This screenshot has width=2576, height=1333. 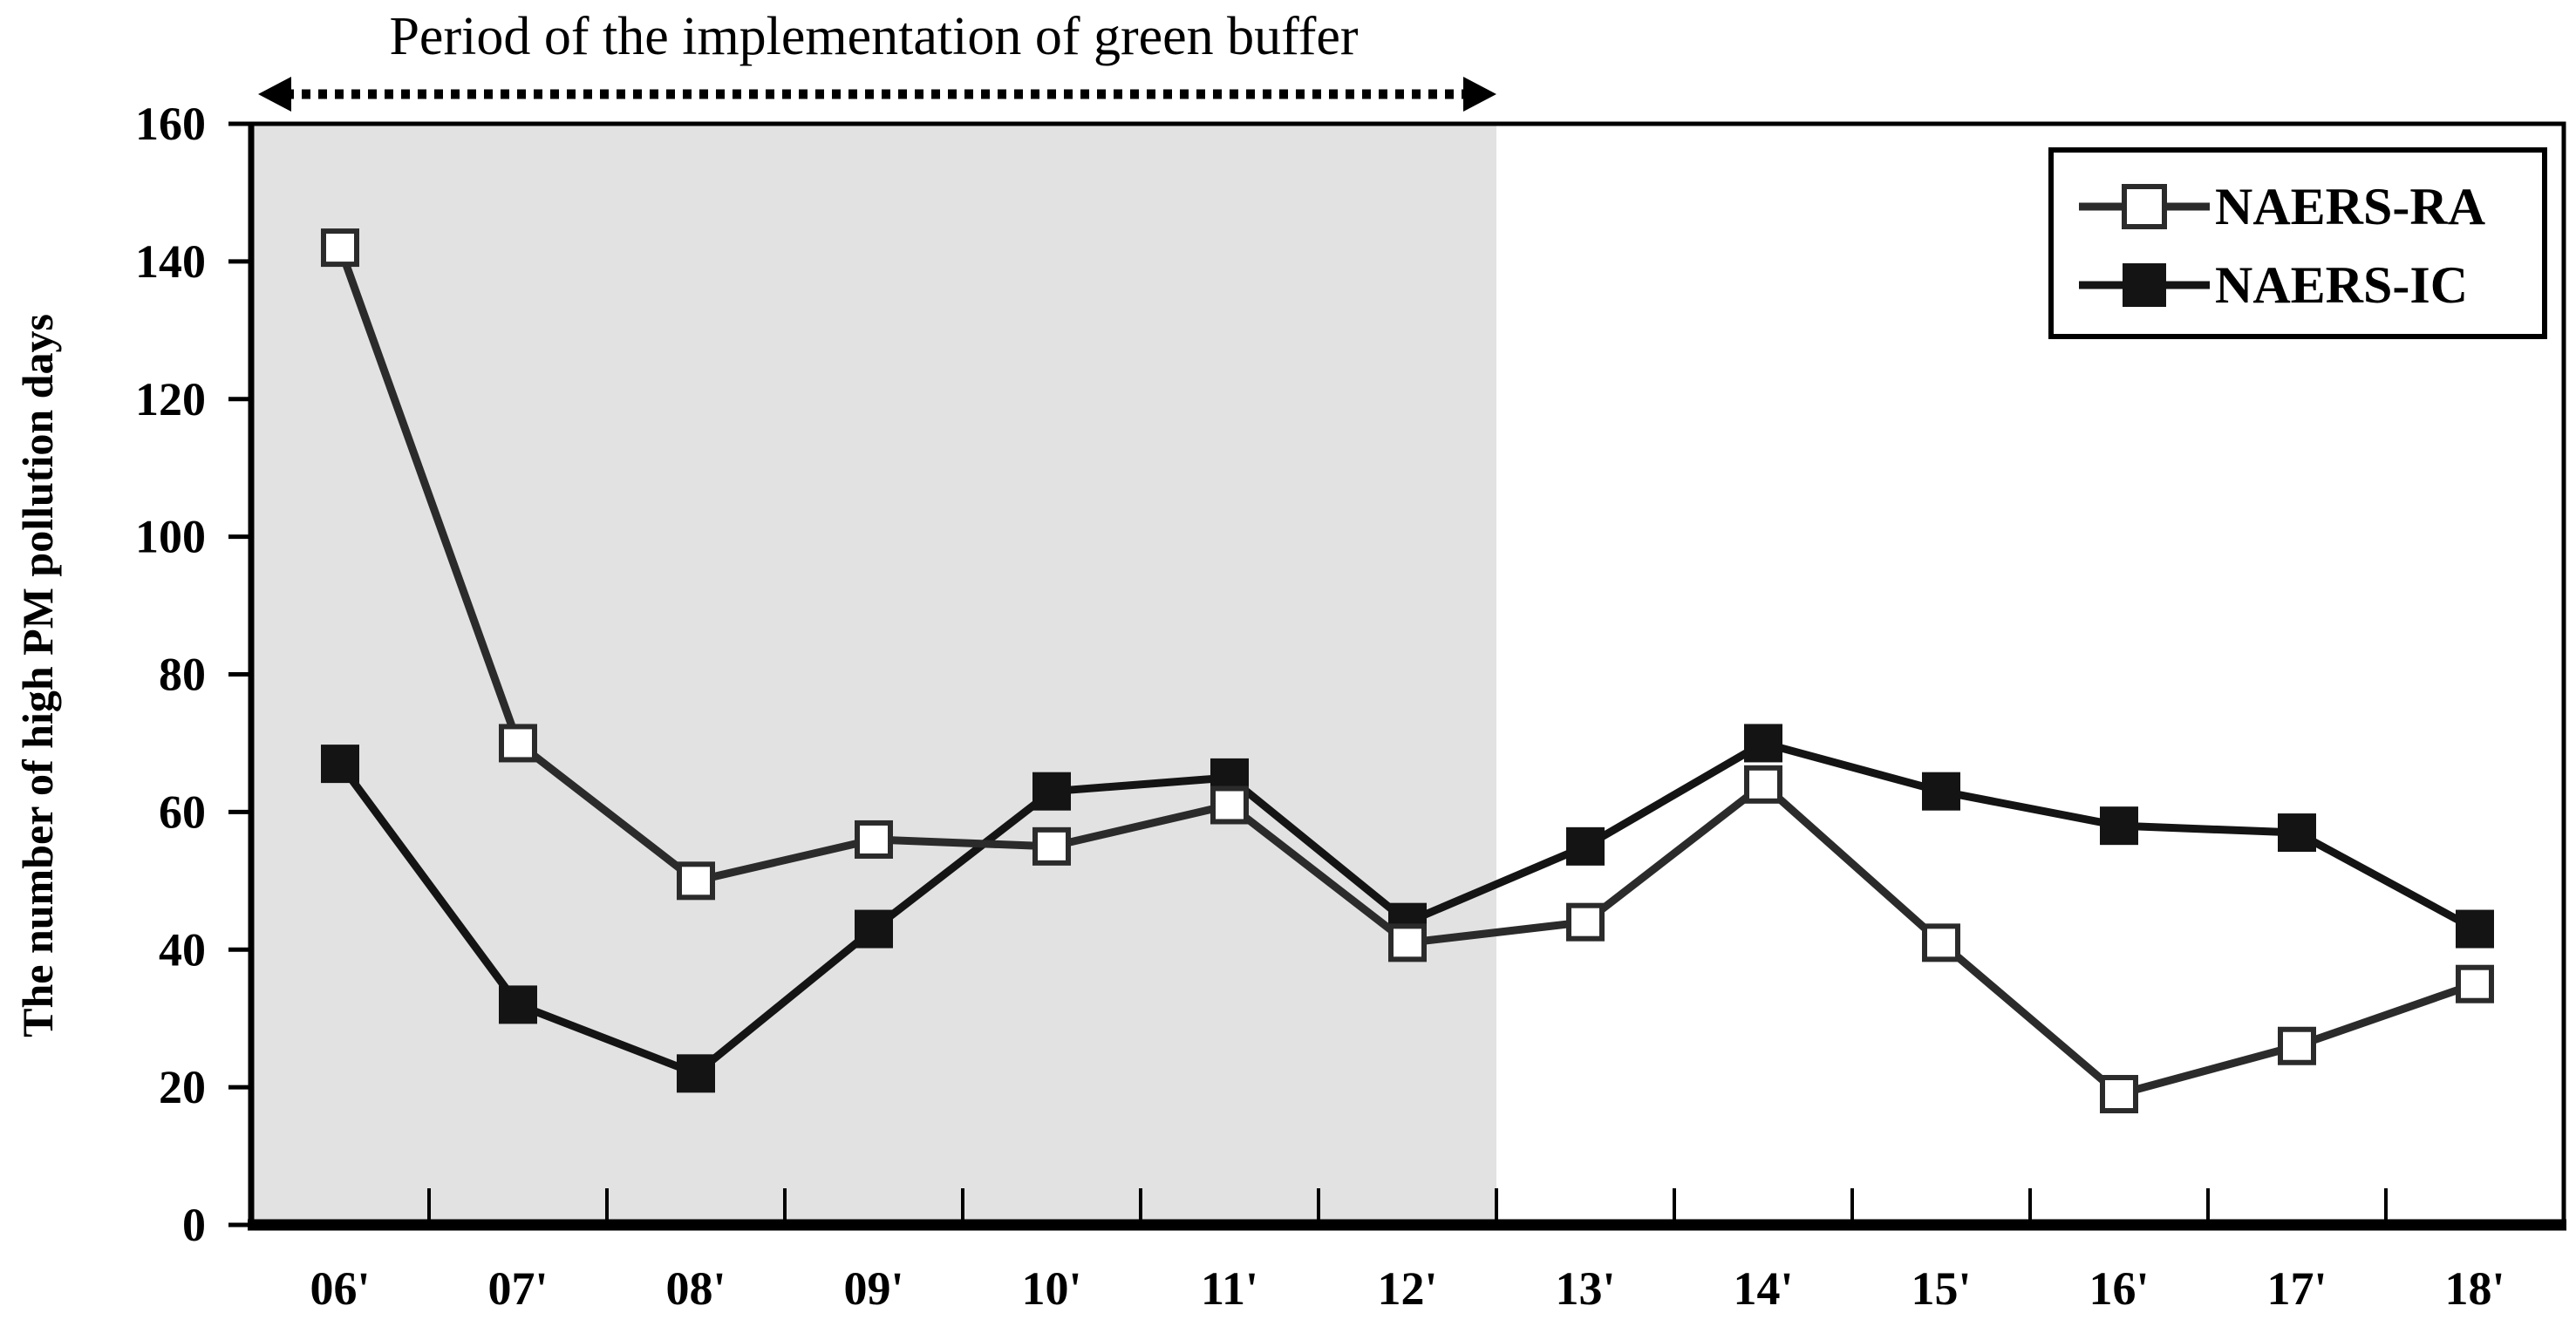 I want to click on legend-entry-naers-ra: NAERS-RA, so click(x=2282, y=206).